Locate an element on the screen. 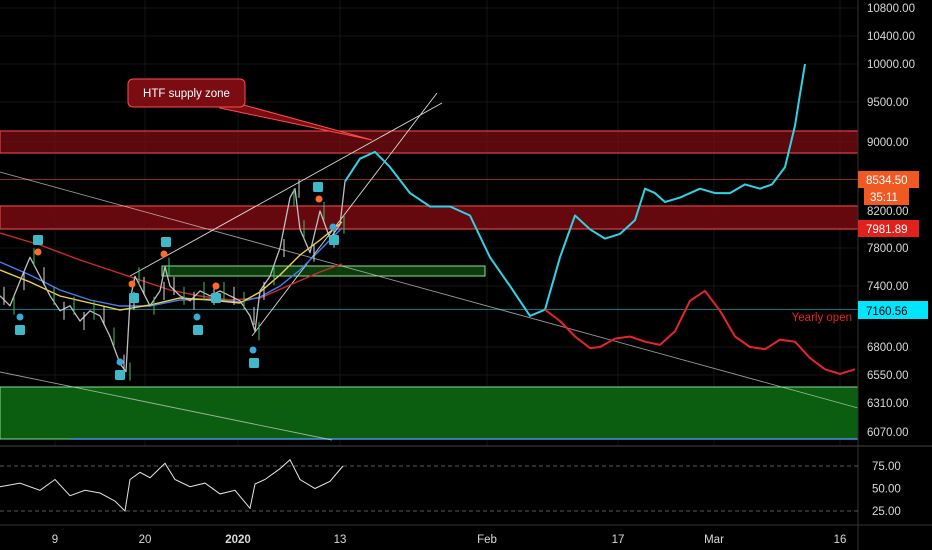  price-tick-label: 10800.00 is located at coordinates (891, 9).